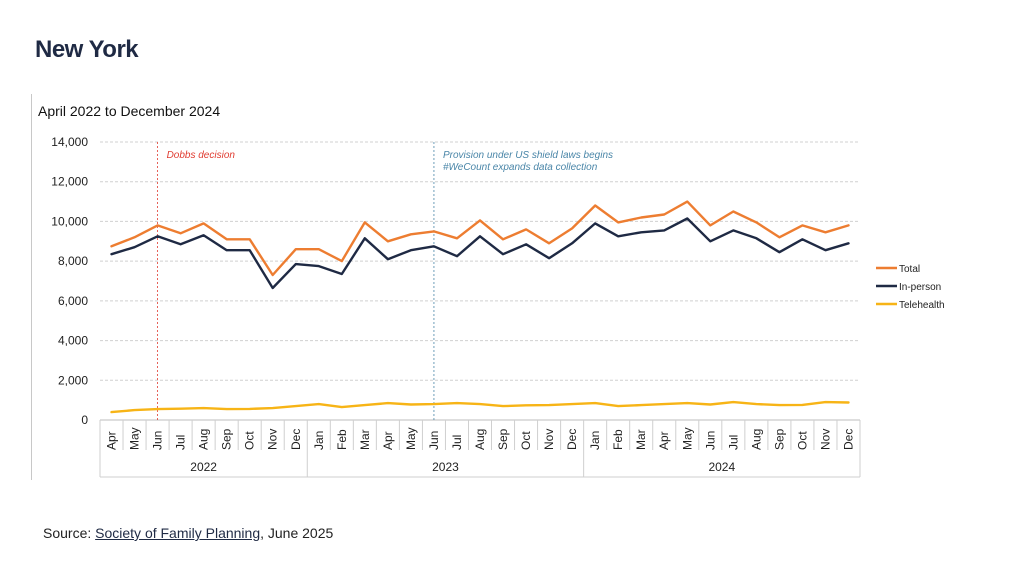  I want to click on year-label: 2022, so click(203, 467).